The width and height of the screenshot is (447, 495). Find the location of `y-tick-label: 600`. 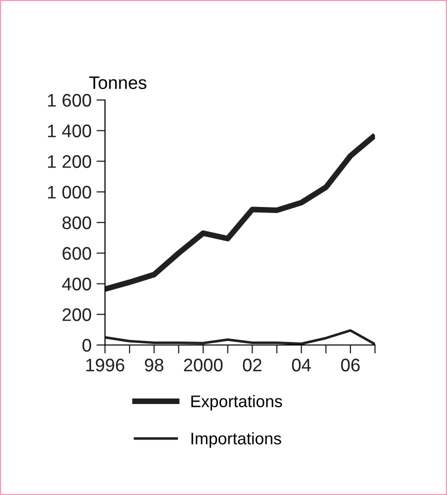

y-tick-label: 600 is located at coordinates (77, 253).